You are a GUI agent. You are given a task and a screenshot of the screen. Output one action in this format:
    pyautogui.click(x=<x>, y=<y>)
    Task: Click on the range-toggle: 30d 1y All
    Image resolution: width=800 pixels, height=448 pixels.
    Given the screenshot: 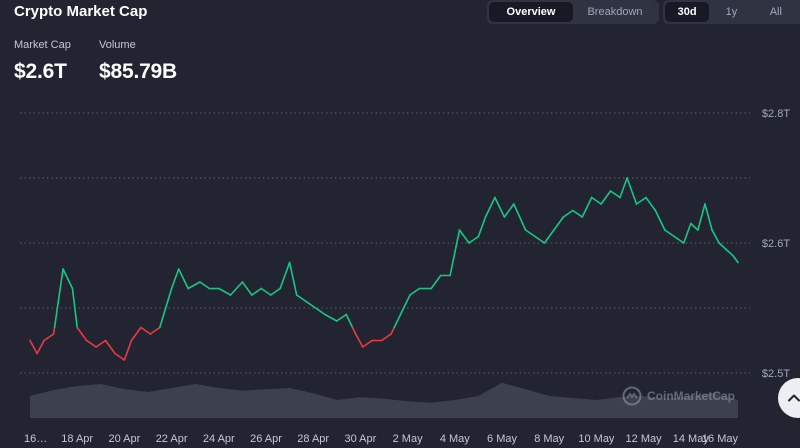 What is the action you would take?
    pyautogui.click(x=731, y=12)
    